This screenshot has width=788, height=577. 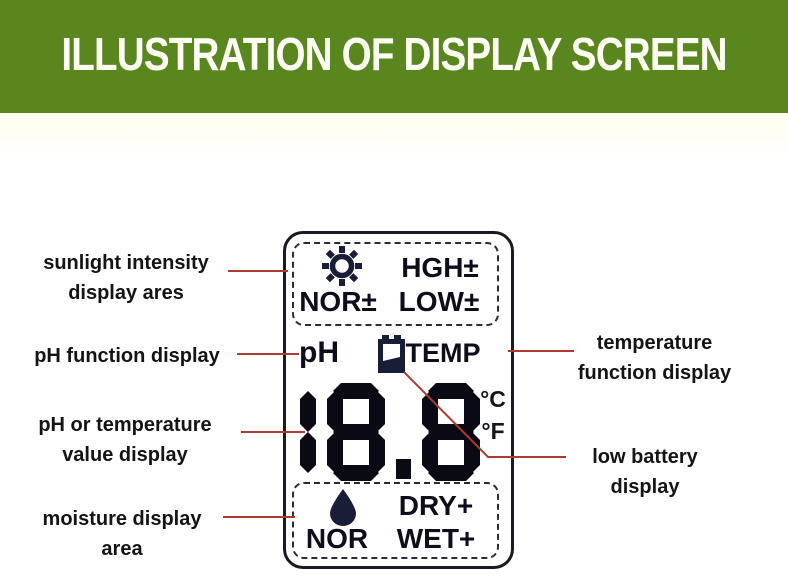 I want to click on callout-line-value, so click(x=273, y=432).